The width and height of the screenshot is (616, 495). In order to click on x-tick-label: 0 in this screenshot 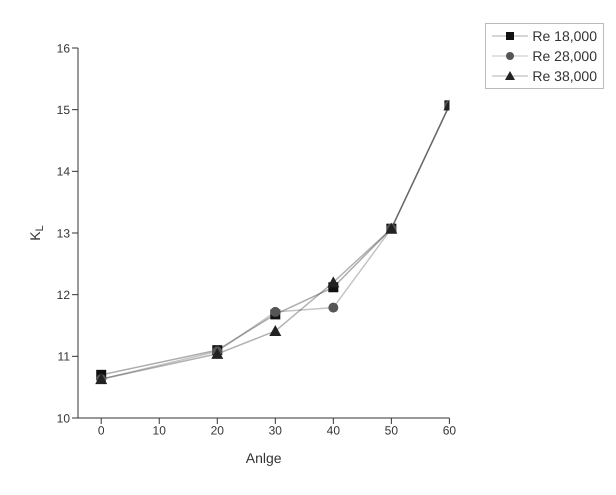, I will do `click(101, 431)`.